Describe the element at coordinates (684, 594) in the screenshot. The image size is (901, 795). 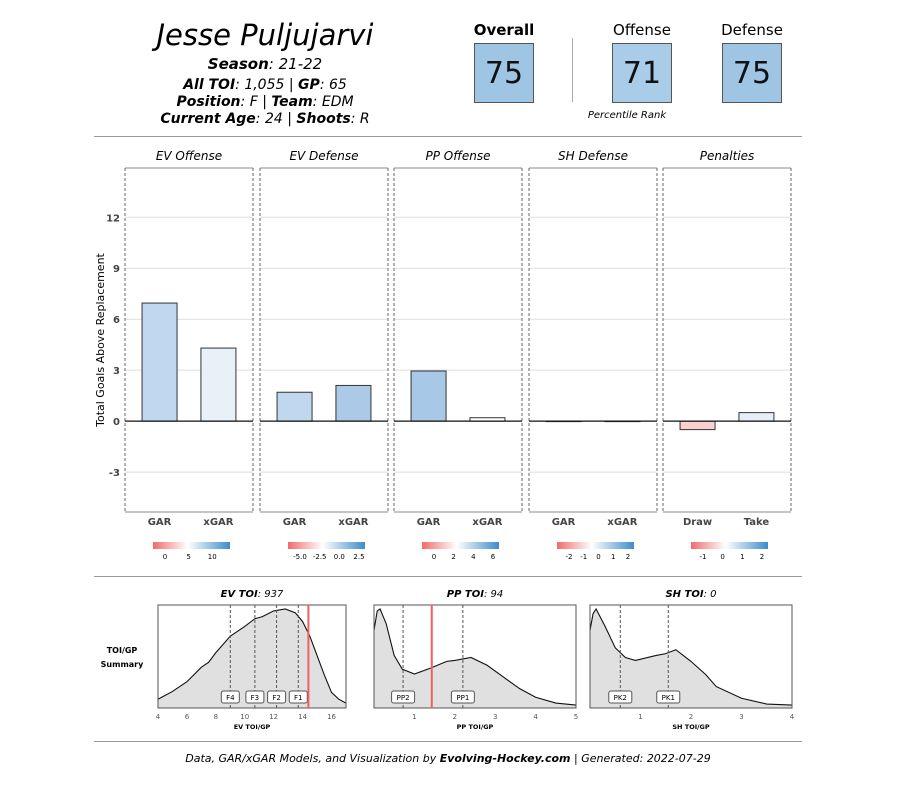
I see `panel-title-label: SH TOI` at that location.